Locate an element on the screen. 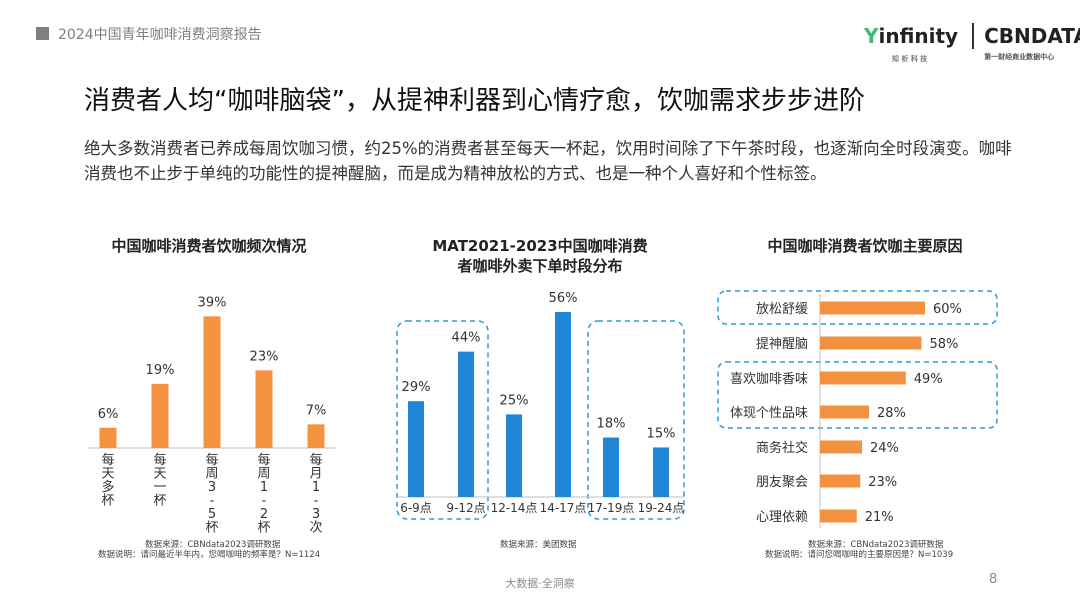 The height and width of the screenshot is (608, 1080). chart2-category-label: 19-24点 is located at coordinates (661, 508).